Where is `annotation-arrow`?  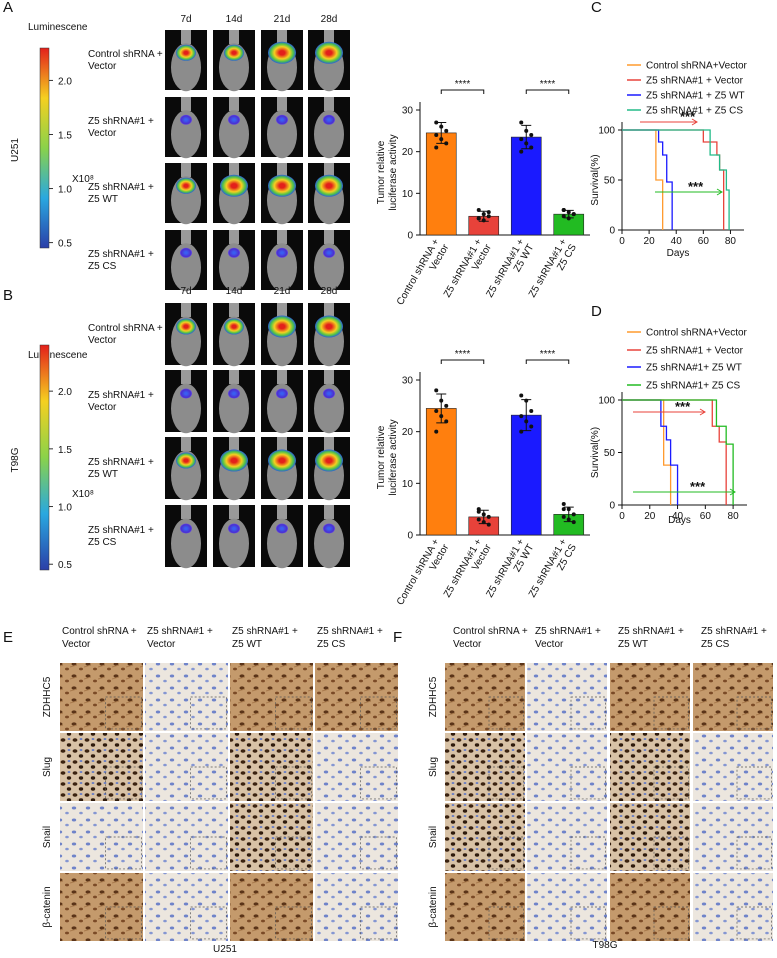 annotation-arrow is located at coordinates (669, 122).